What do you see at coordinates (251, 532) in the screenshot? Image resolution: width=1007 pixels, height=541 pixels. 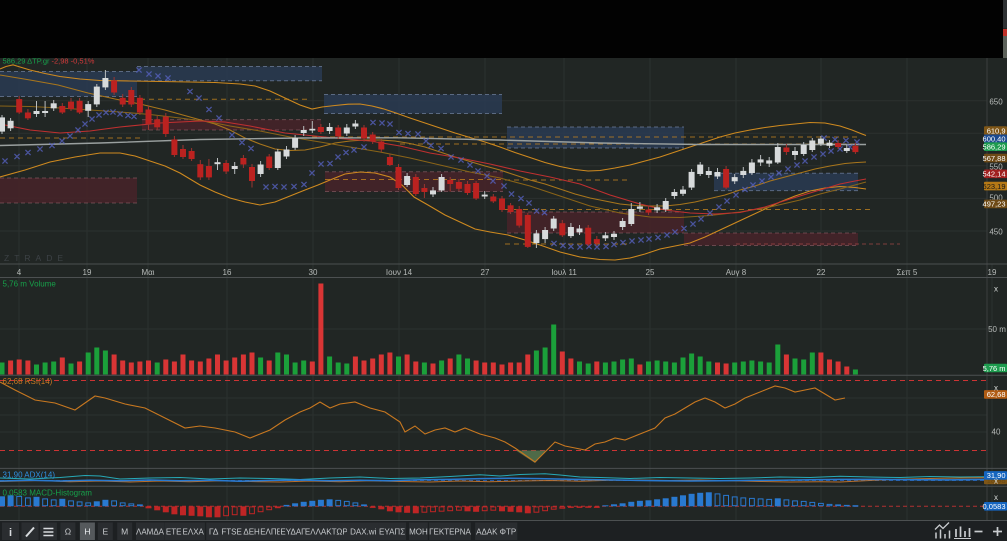 I see `svg-text: ΔΕΗ` at bounding box center [251, 532].